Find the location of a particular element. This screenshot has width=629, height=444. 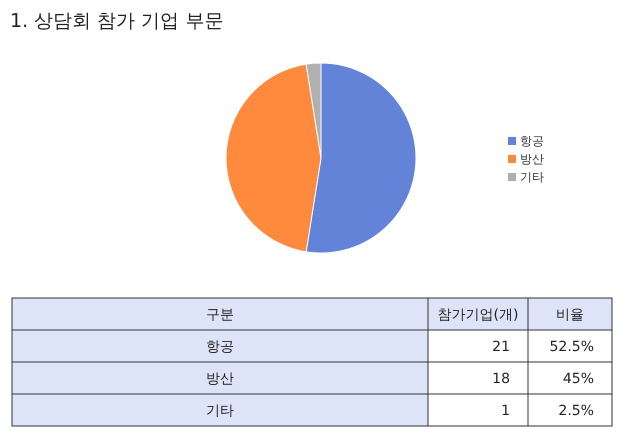

text: 참가기업(개) is located at coordinates (478, 315).